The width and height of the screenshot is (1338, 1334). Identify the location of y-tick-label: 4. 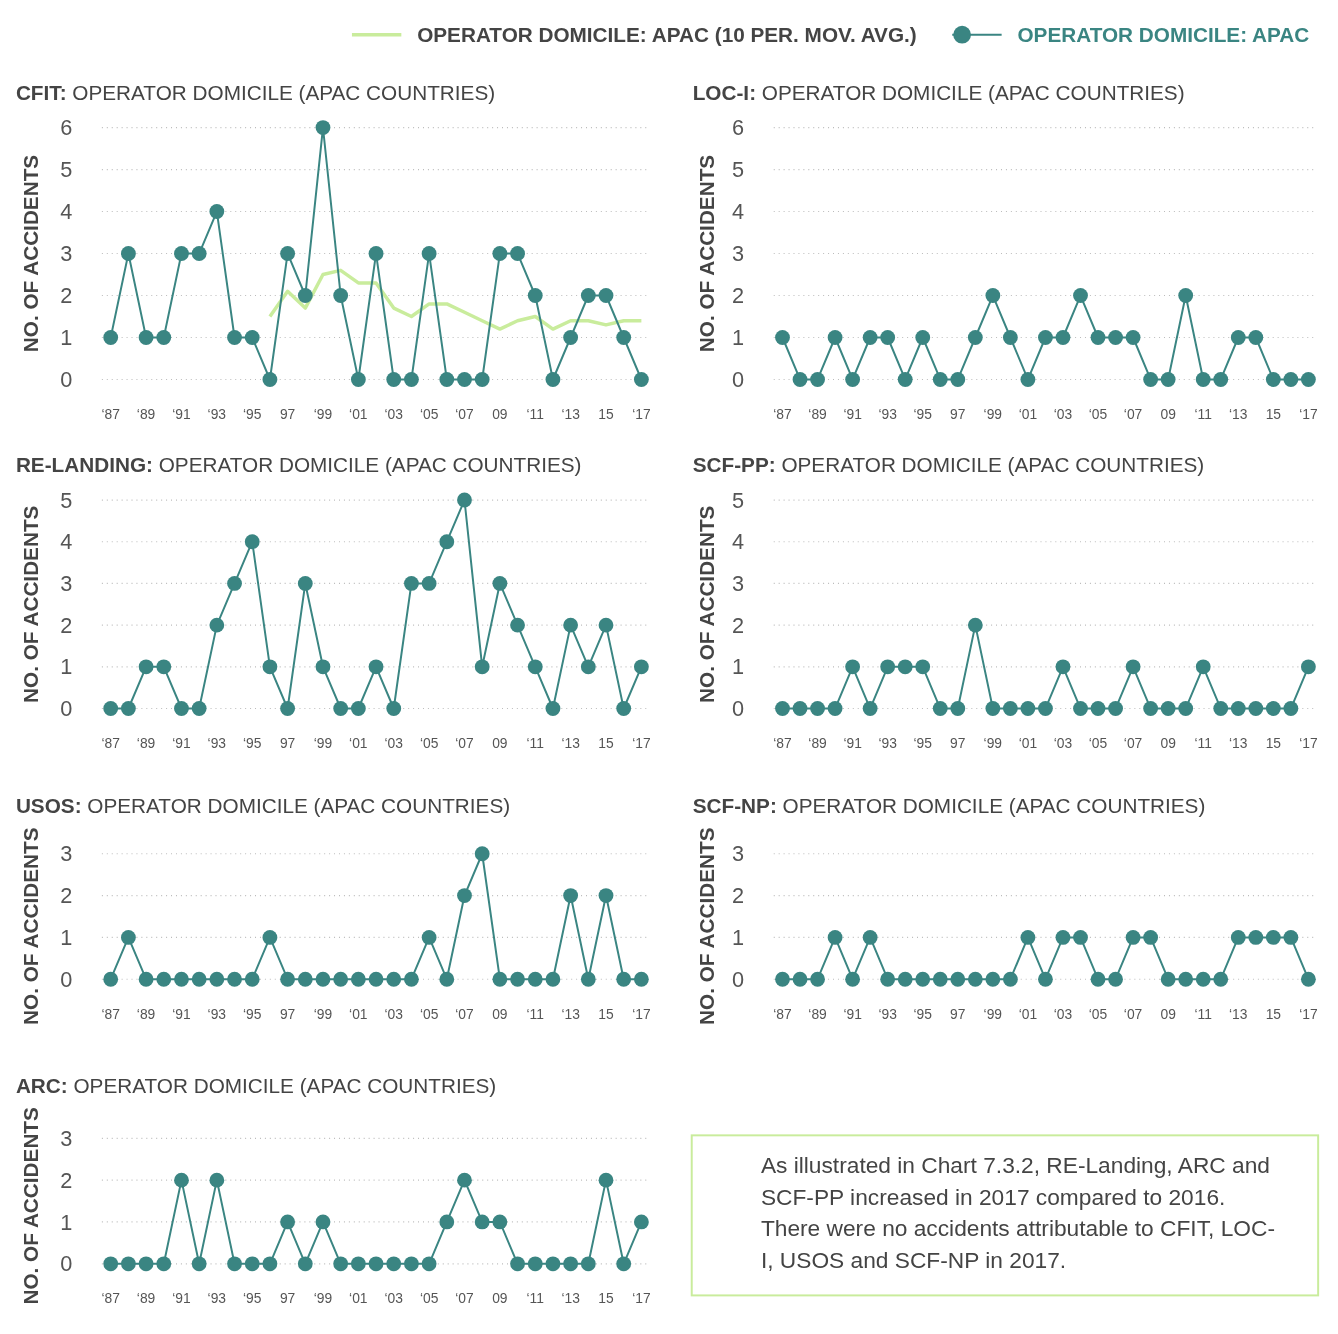
(738, 212).